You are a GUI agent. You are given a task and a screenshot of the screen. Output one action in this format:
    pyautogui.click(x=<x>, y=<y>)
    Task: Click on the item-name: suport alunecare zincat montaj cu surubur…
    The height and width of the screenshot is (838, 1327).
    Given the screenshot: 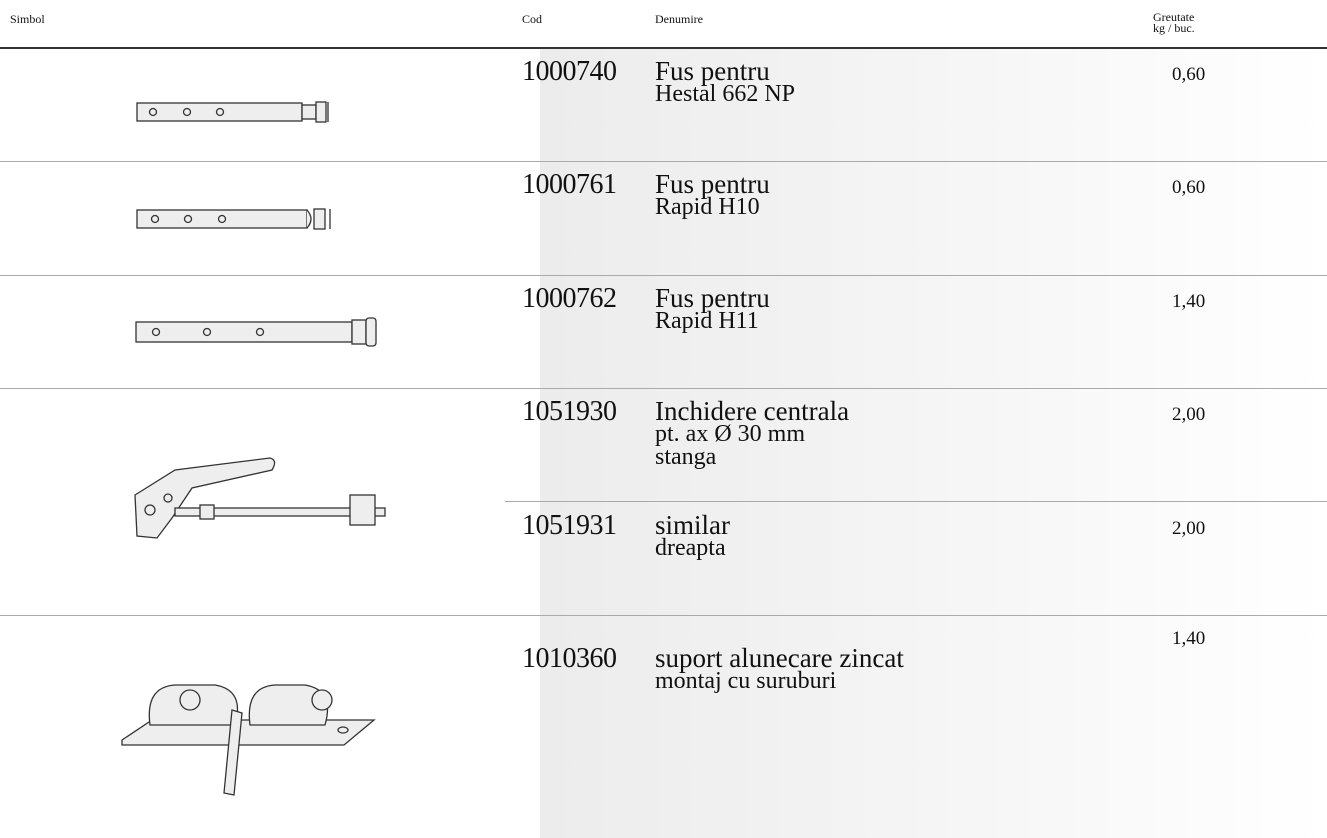 What is the action you would take?
    pyautogui.click(x=779, y=669)
    